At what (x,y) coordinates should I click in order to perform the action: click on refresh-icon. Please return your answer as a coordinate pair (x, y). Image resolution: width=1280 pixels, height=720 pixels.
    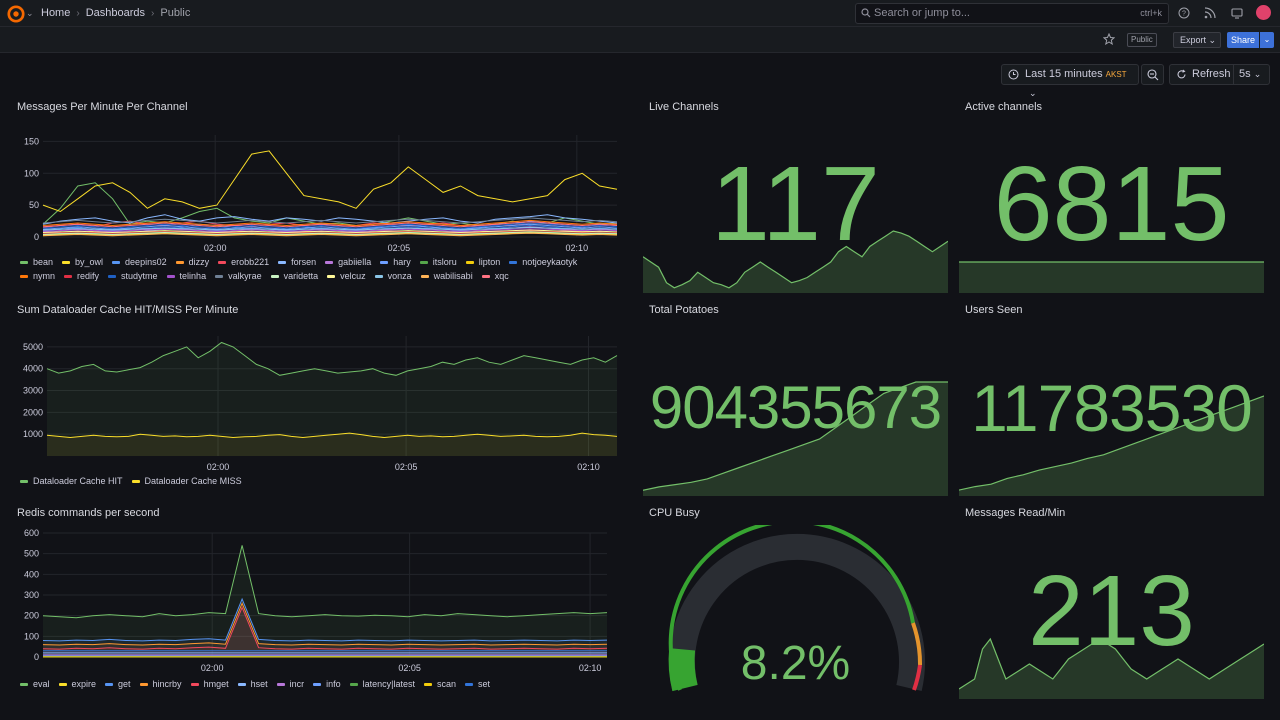
    Looking at the image, I should click on (1181, 74).